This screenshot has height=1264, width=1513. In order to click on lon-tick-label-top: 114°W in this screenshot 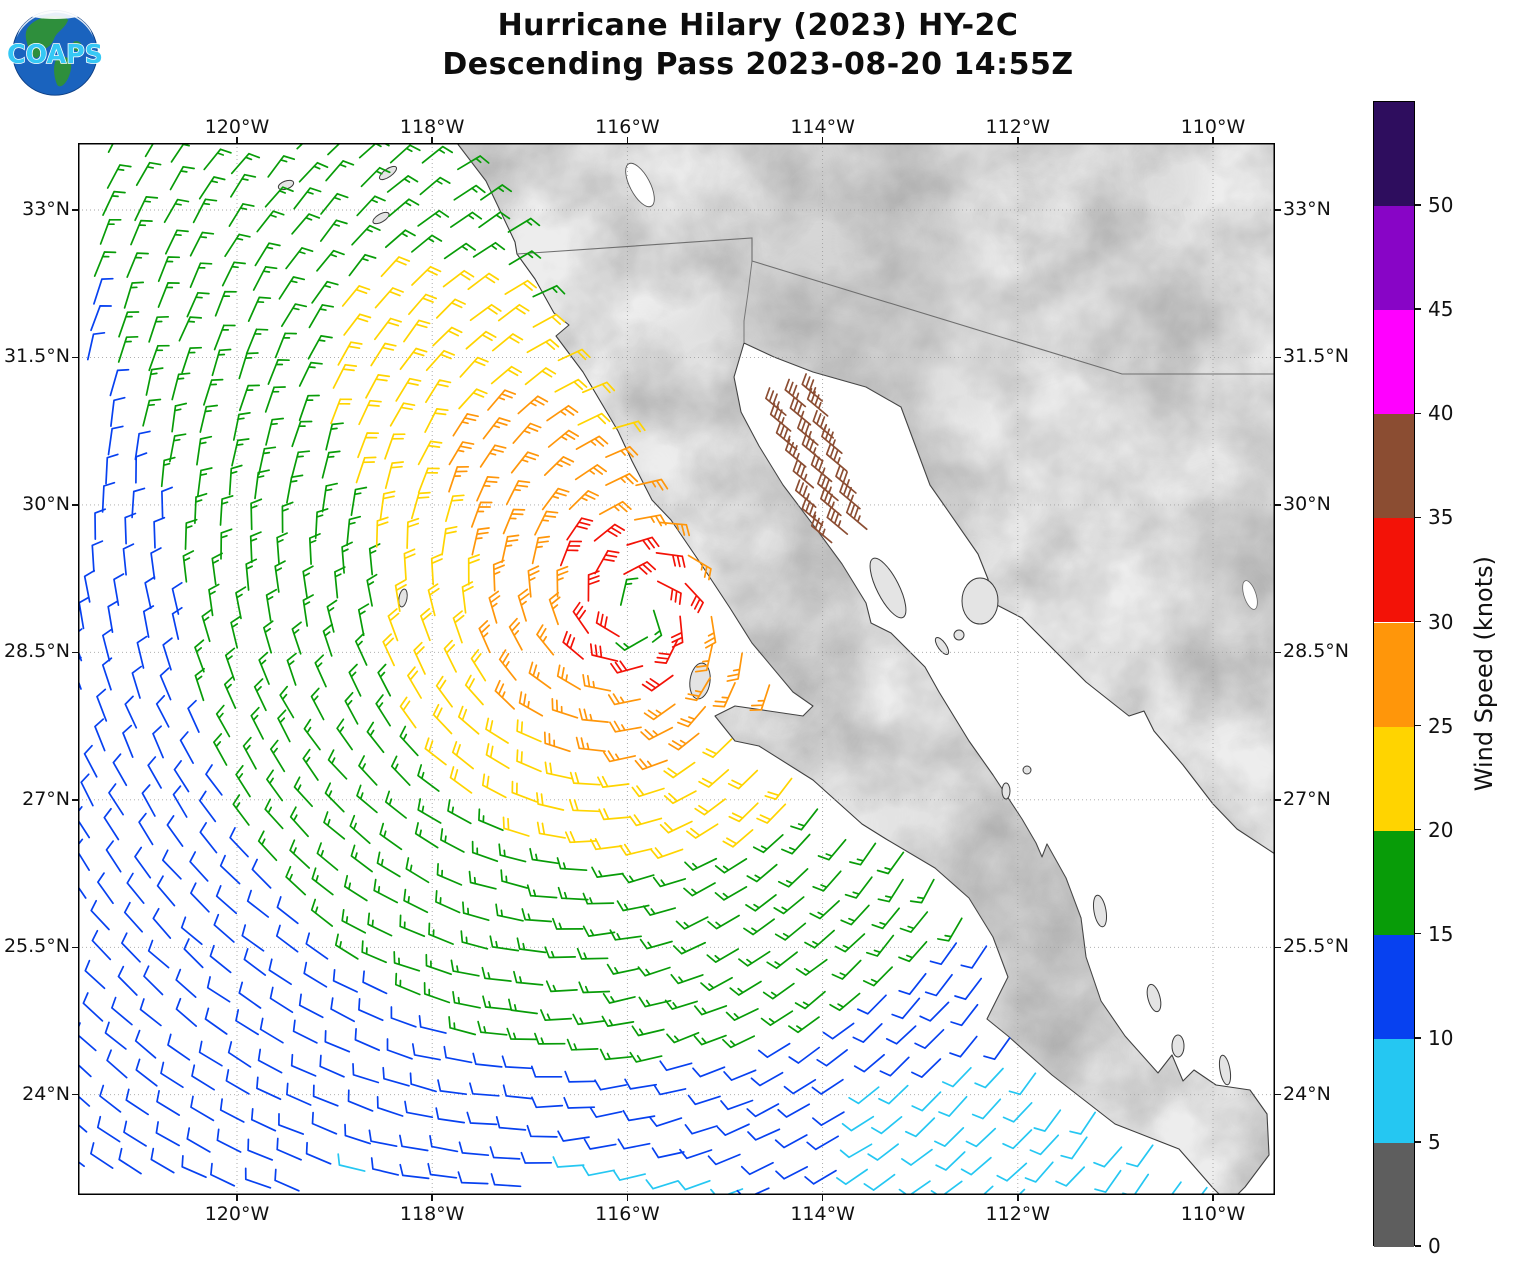, I will do `click(822, 127)`.